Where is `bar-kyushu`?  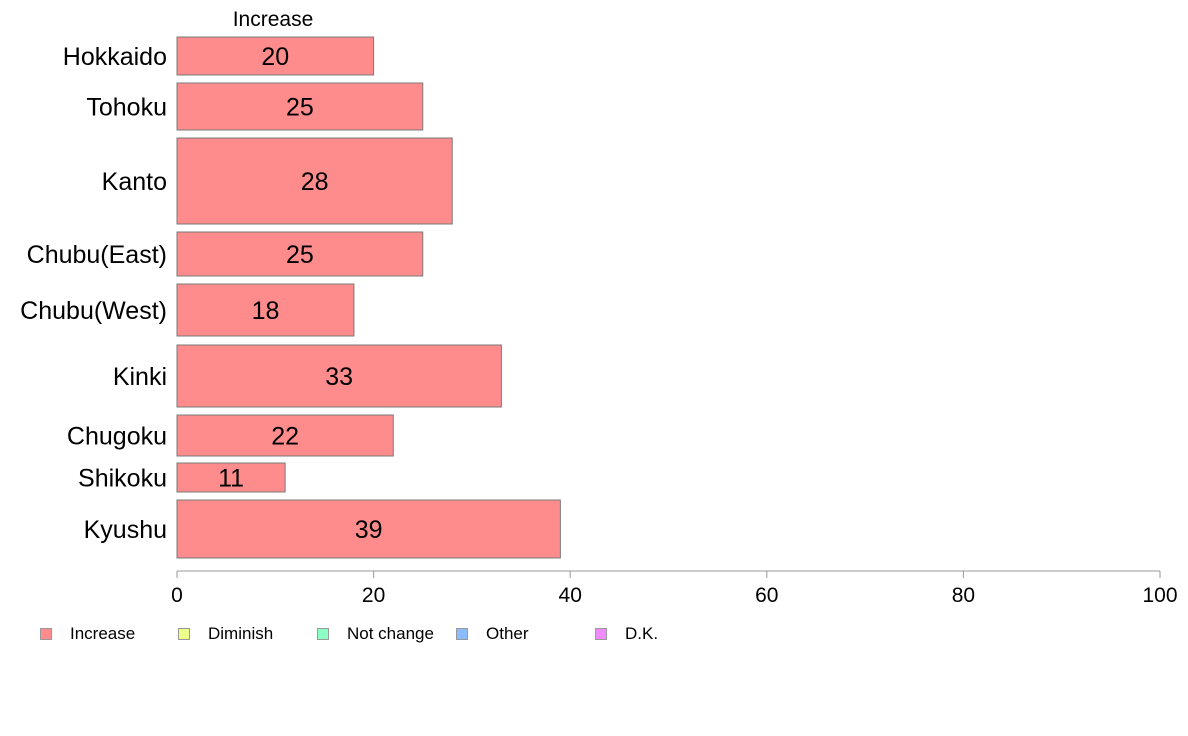
bar-kyushu is located at coordinates (368, 529).